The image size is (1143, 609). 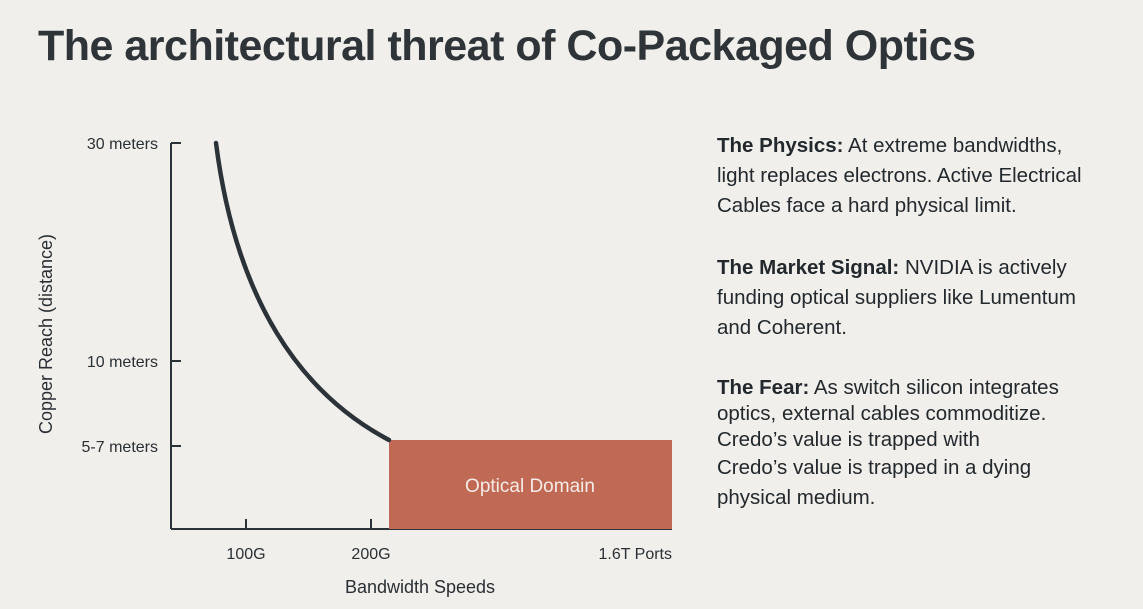 I want to click on x-axis-label: Bandwidth Speeds, so click(x=420, y=587).